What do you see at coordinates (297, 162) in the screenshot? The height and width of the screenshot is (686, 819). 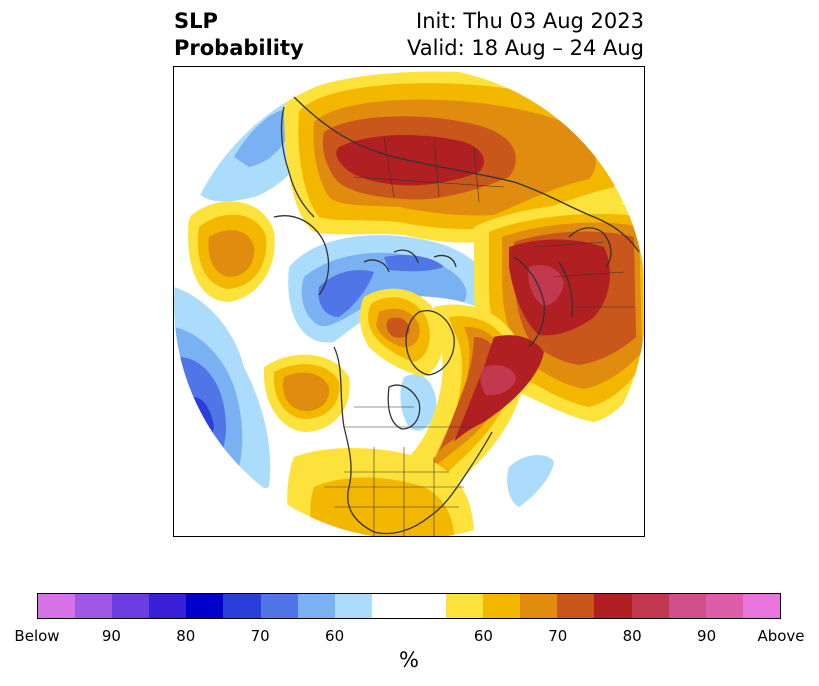 I see `coastline-asia-east` at bounding box center [297, 162].